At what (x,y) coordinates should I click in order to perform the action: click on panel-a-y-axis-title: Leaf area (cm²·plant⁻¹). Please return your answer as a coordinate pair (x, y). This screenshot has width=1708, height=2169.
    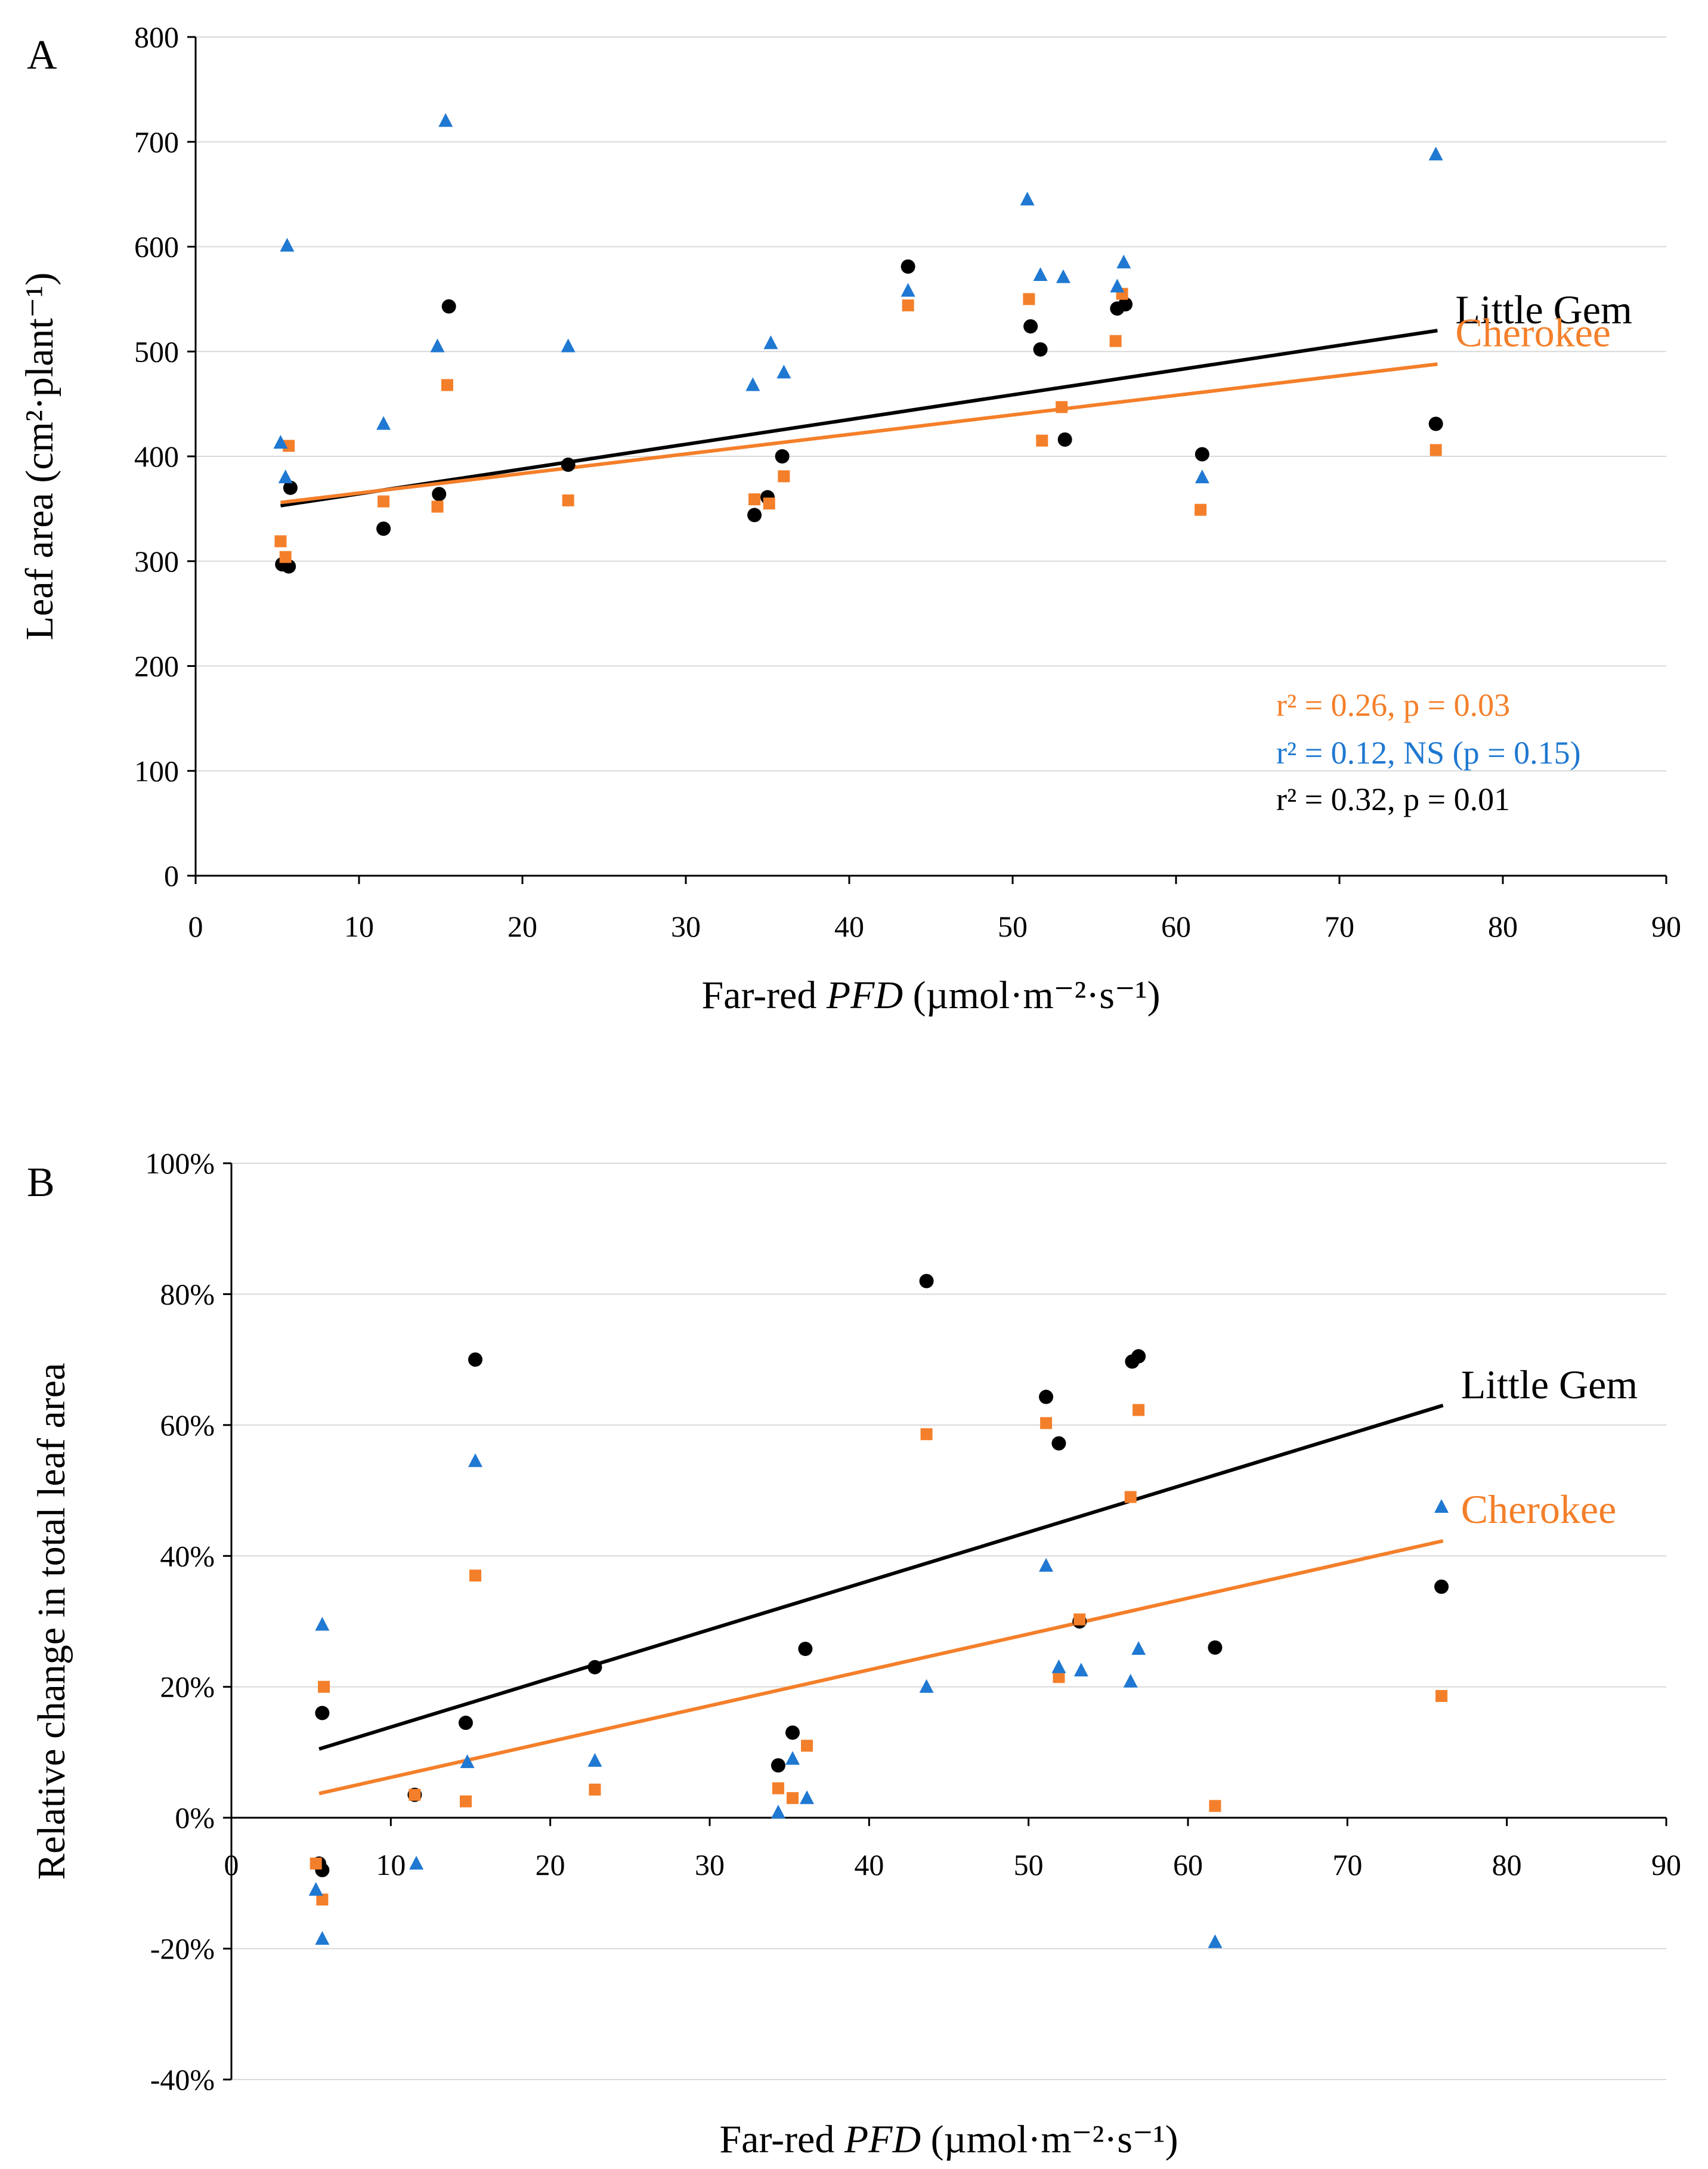
    Looking at the image, I should click on (39, 457).